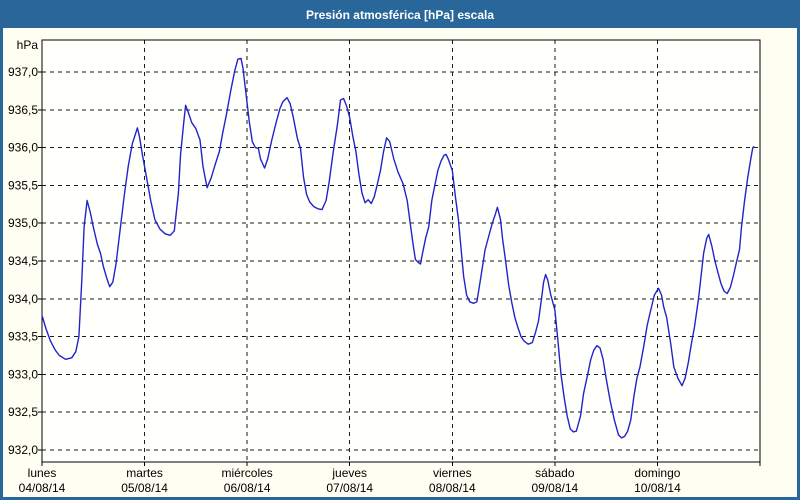  What do you see at coordinates (23, 299) in the screenshot?
I see `y-axis-tick-label: 934,0` at bounding box center [23, 299].